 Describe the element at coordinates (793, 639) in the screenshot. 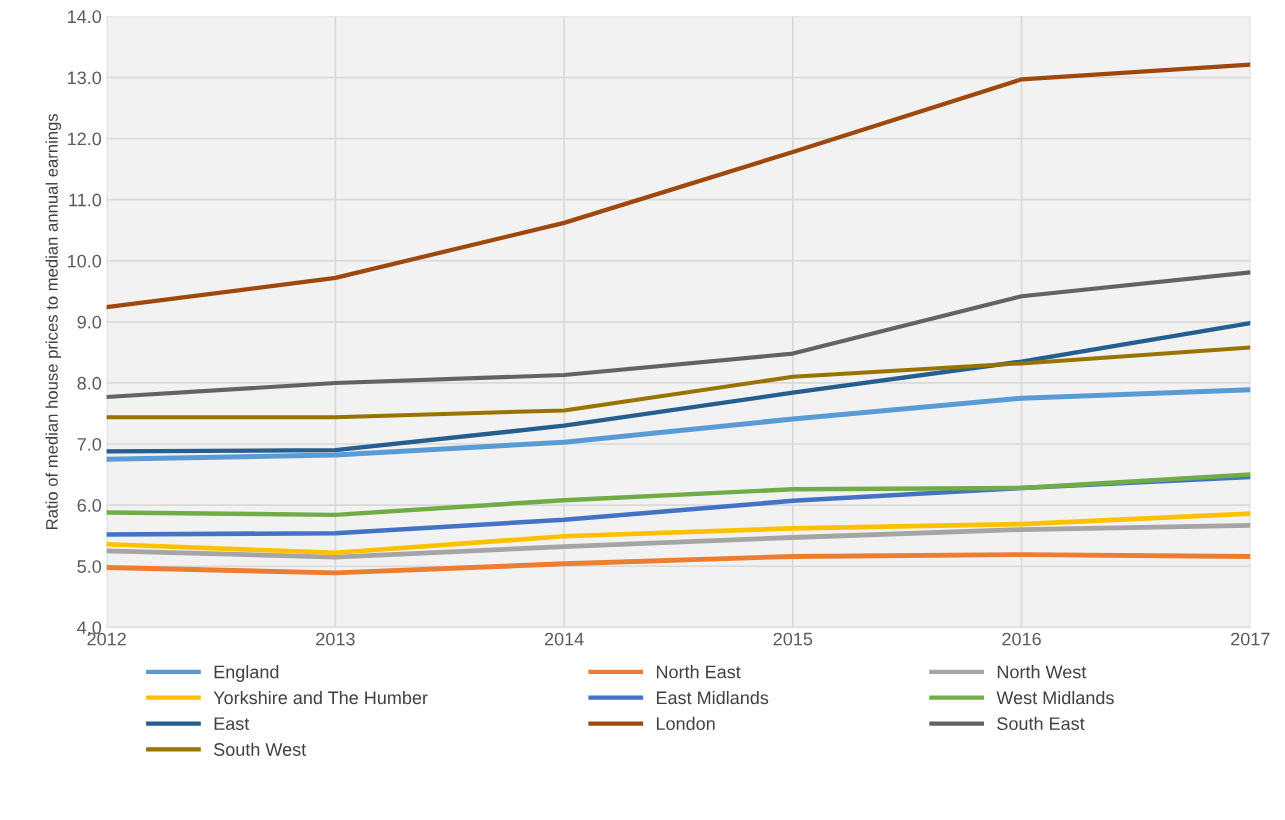

I see `x-tick-label: 2015` at that location.